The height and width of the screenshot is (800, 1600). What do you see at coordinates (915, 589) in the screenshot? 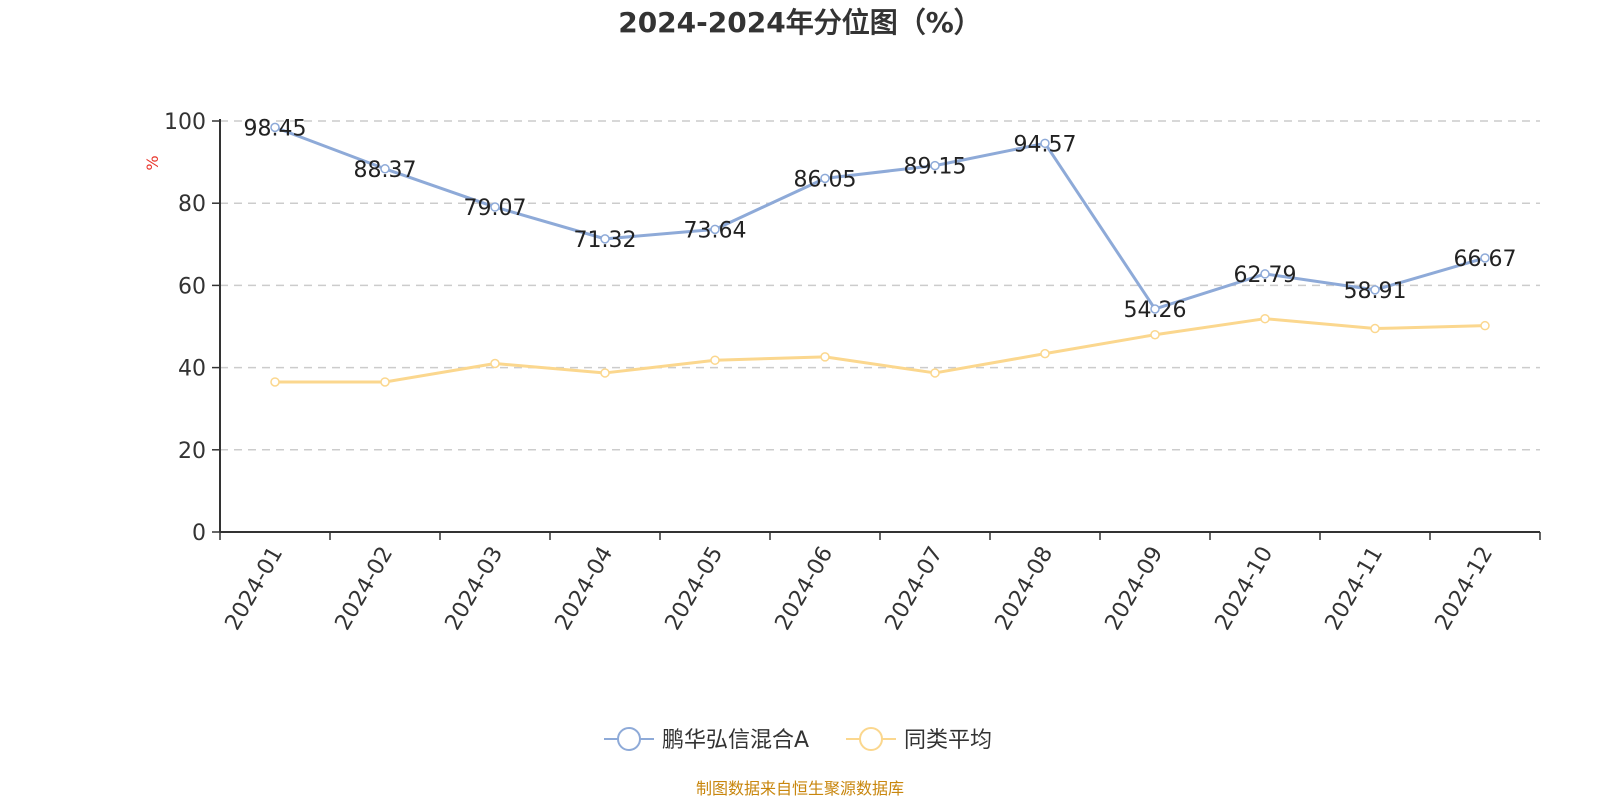
I see `x-tick-label-2024-07: 2024-07` at bounding box center [915, 589].